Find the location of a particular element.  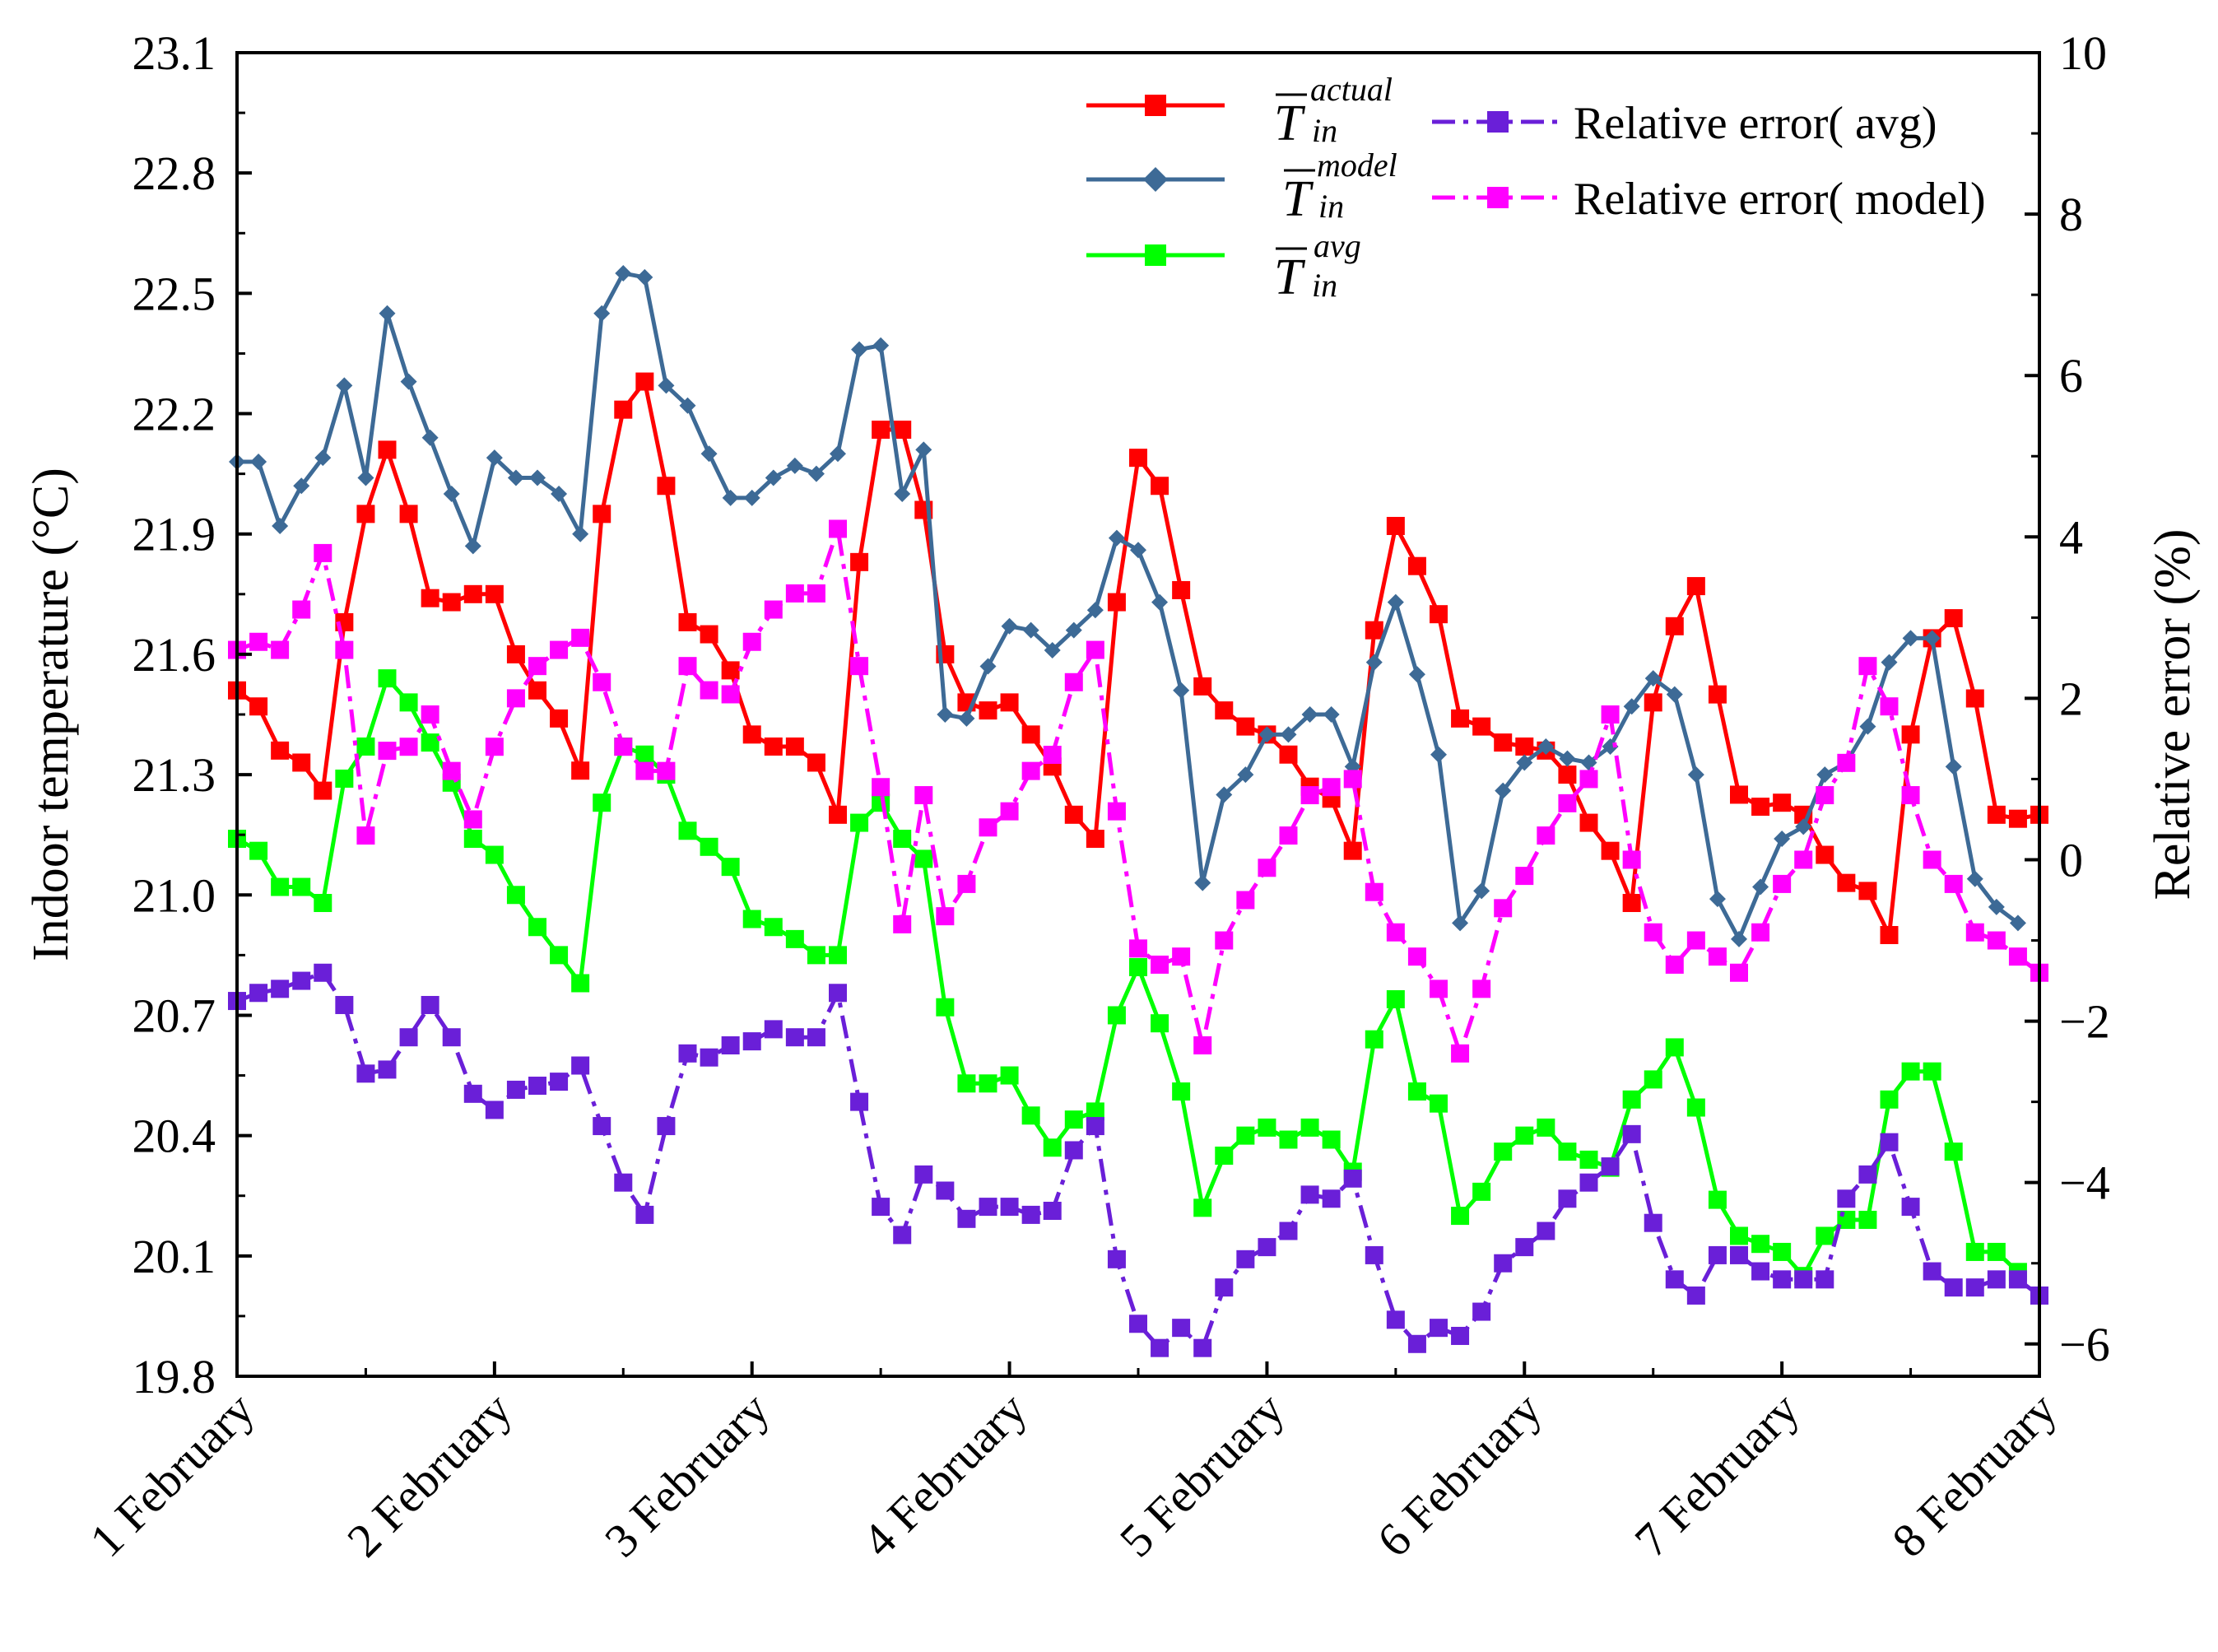

legend-label-err-model: Relative error( model) is located at coordinates (1780, 199).